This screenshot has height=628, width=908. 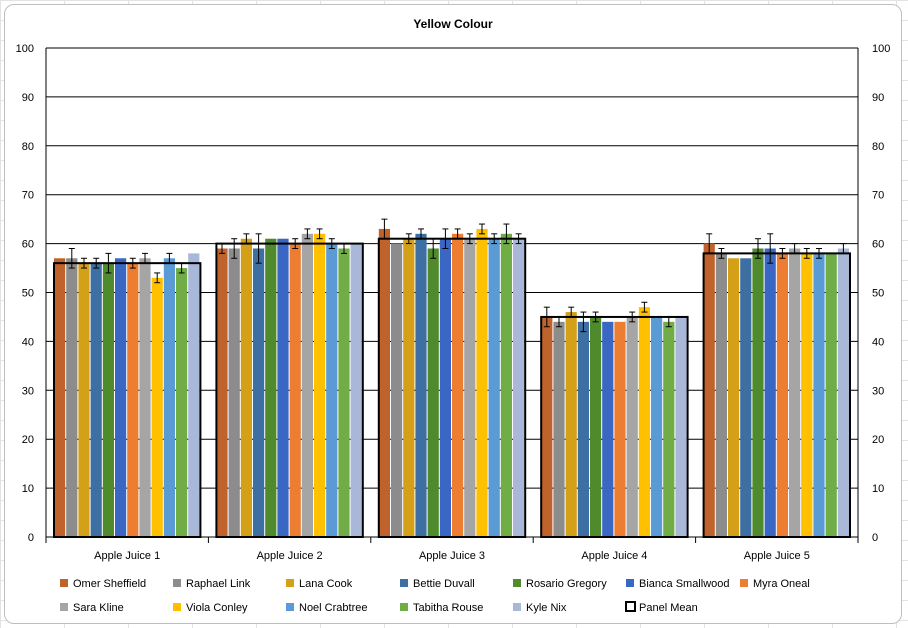 What do you see at coordinates (668, 608) in the screenshot?
I see `legend-label: Panel Mean` at bounding box center [668, 608].